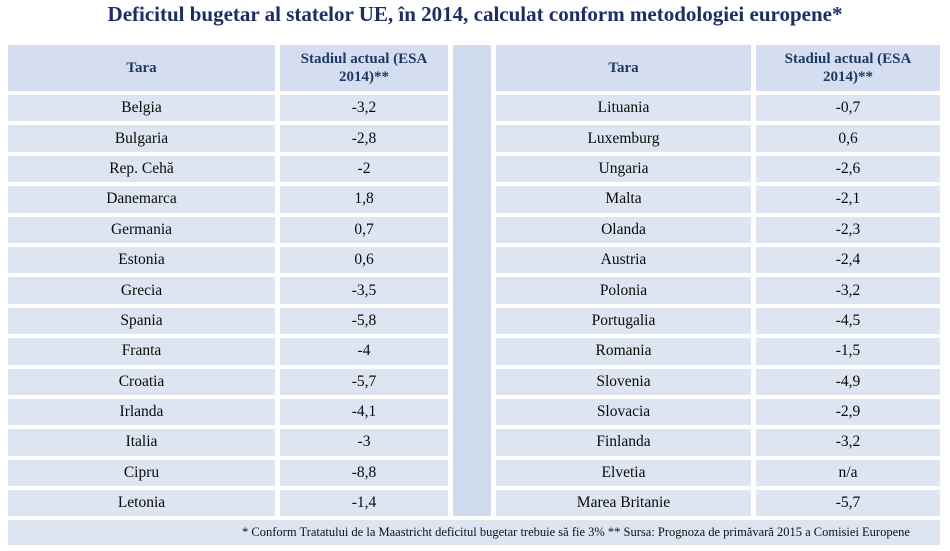 This screenshot has width=950, height=551. I want to click on value-cell: -2,3, so click(848, 229).